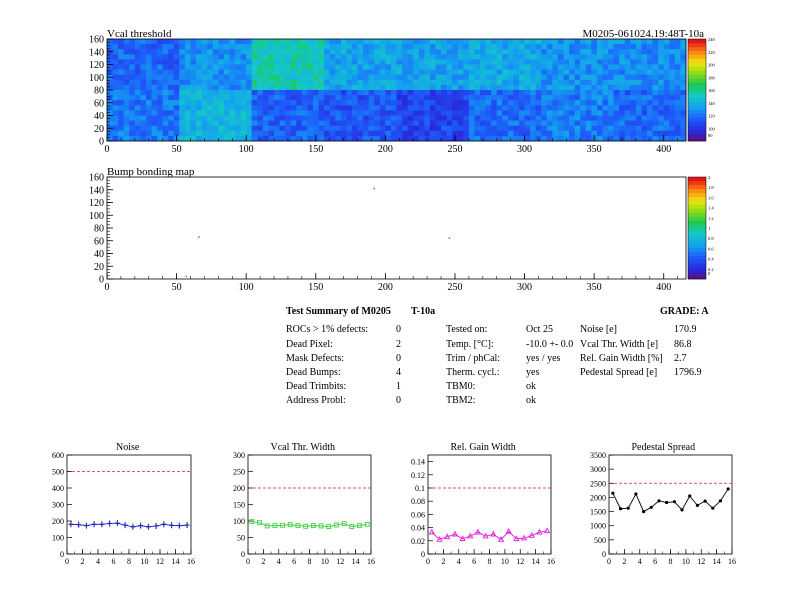  What do you see at coordinates (489, 504) in the screenshot?
I see `plot-frame` at bounding box center [489, 504].